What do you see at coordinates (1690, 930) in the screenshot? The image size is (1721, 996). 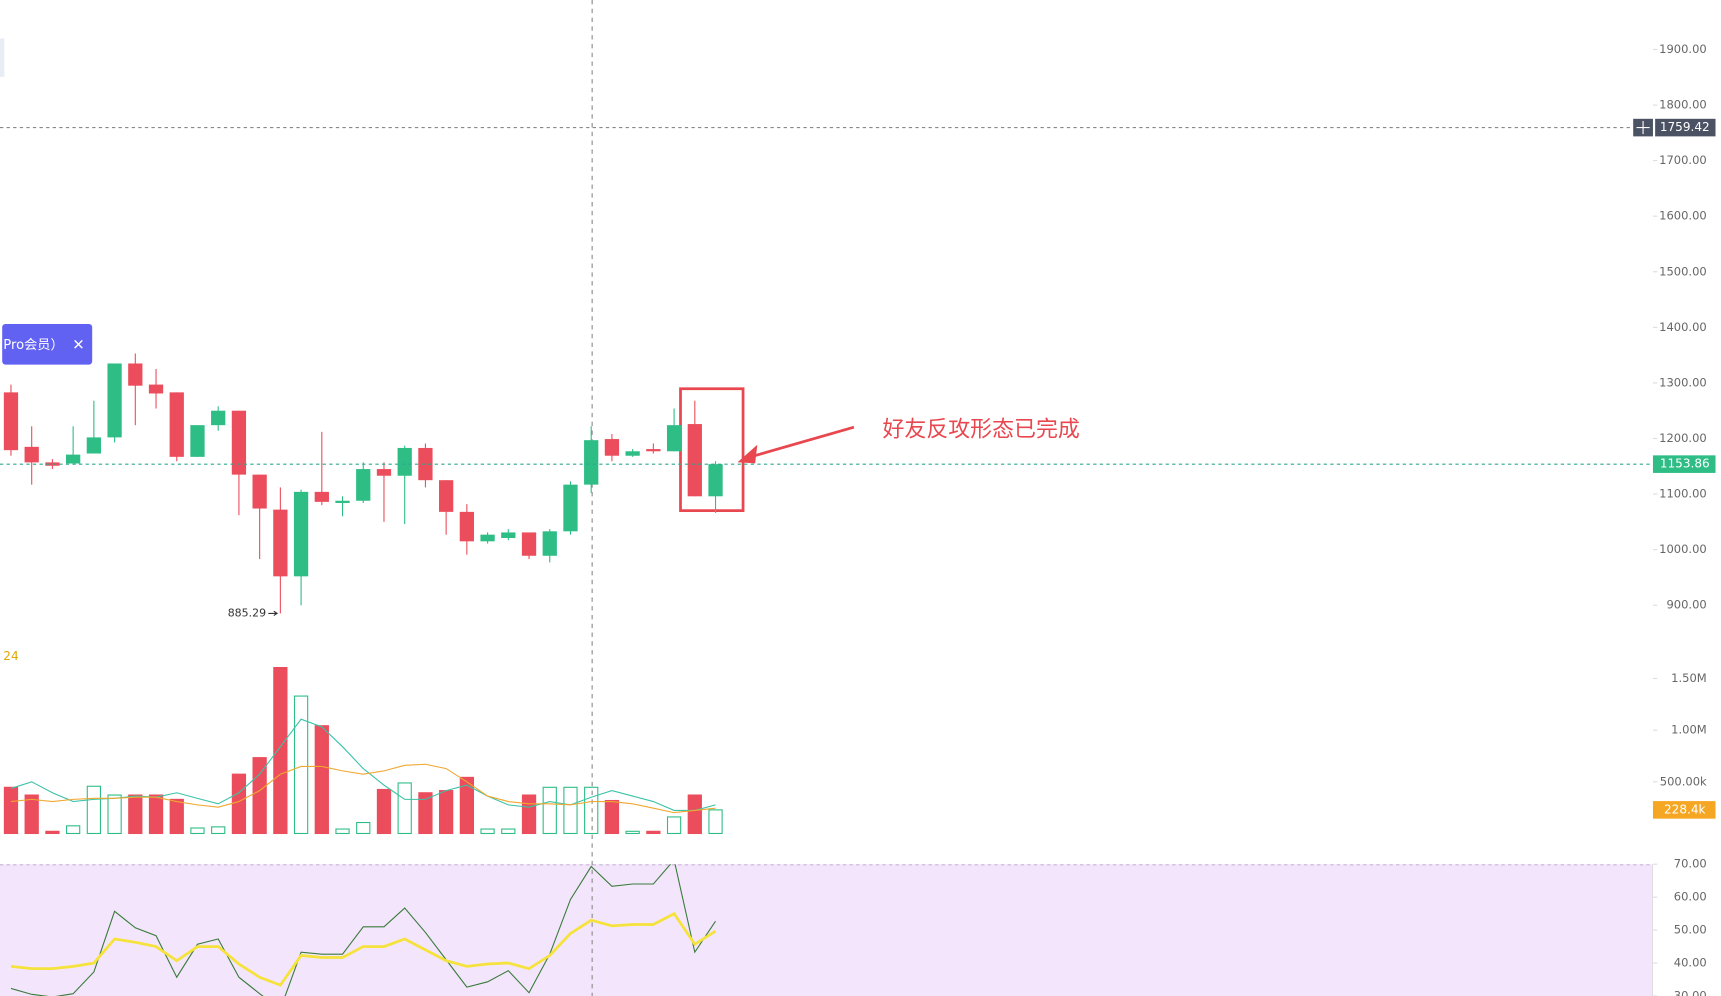 I see `y-tick-label: 50.00` at bounding box center [1690, 930].